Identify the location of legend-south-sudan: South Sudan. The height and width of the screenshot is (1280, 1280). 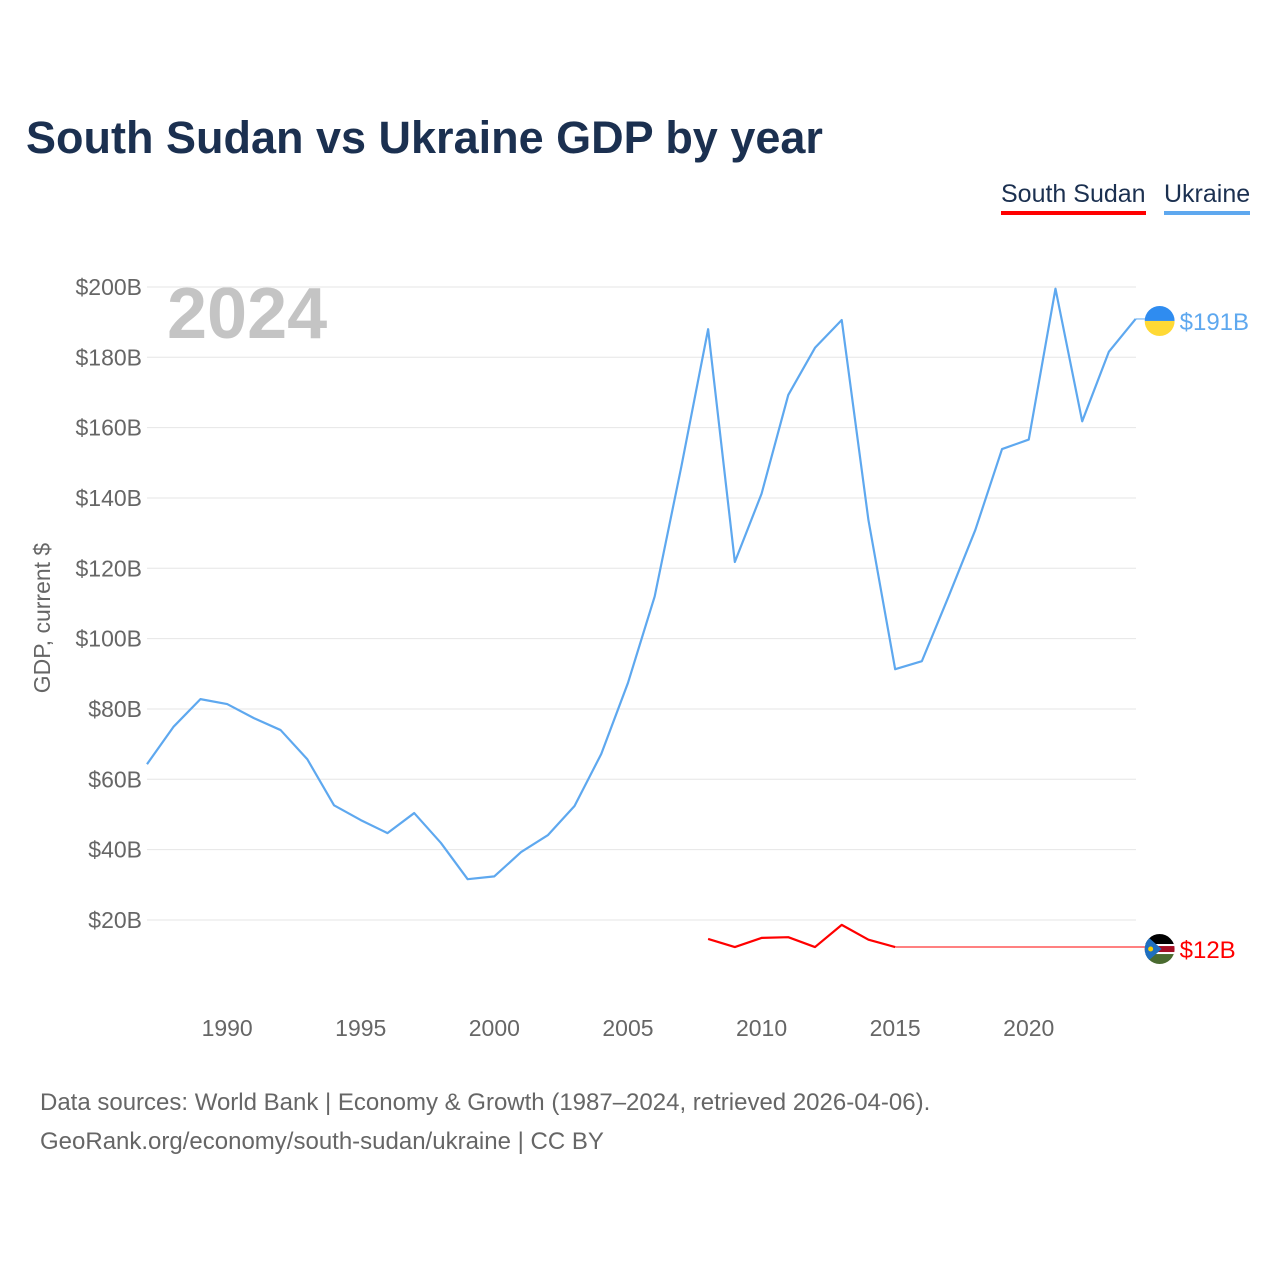
(1073, 197).